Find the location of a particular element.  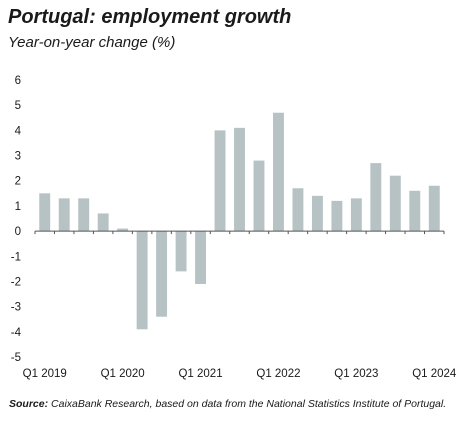

y-tick-label: 2 is located at coordinates (18, 182).